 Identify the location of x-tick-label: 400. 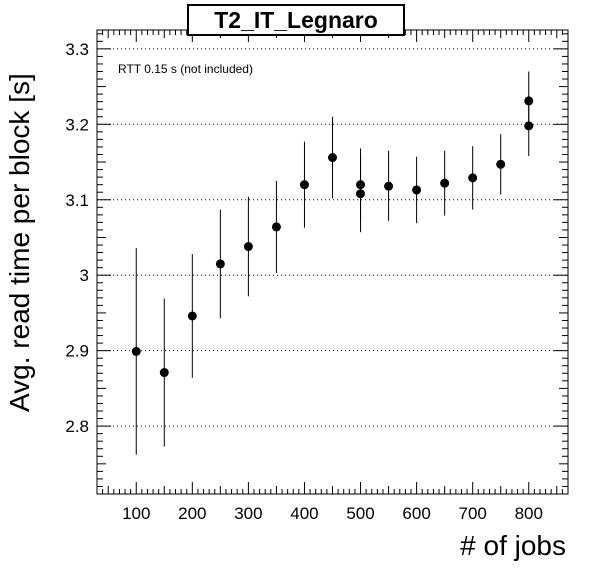
(304, 513).